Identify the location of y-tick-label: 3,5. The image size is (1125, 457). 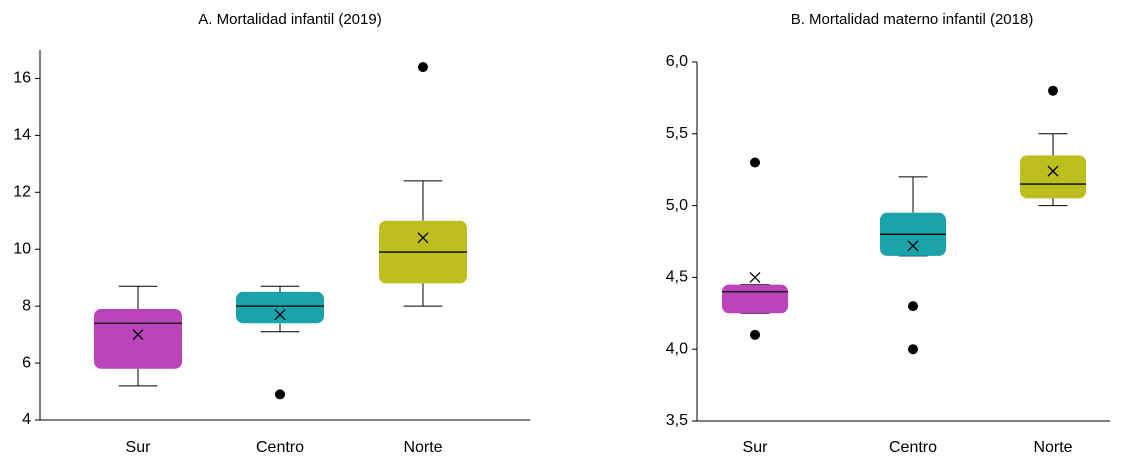
(677, 420).